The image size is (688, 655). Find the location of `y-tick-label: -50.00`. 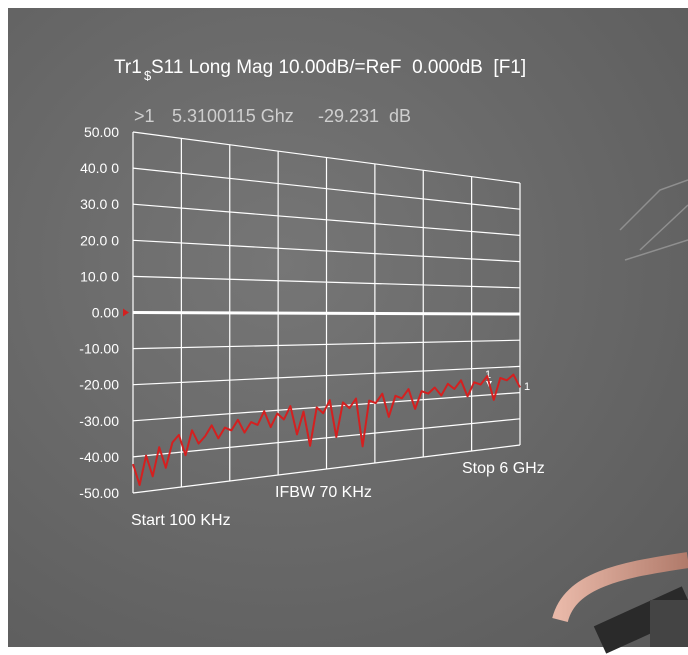

y-tick-label: -50.00 is located at coordinates (99, 493).